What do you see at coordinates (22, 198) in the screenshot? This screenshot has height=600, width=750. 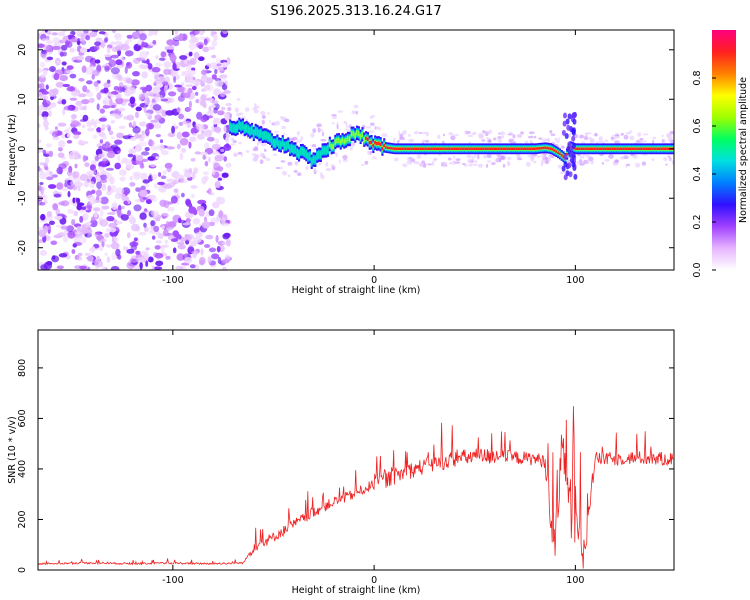 I see `spectrogram-y-tick-label: -10` at bounding box center [22, 198].